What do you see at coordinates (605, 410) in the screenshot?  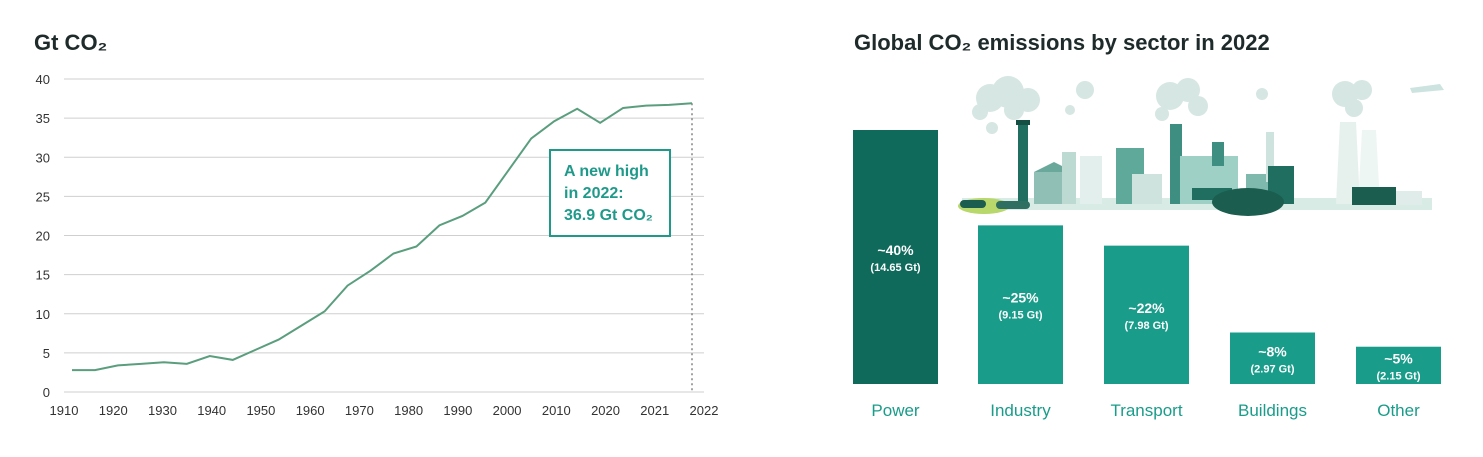 I see `x-tick-label: 2020` at bounding box center [605, 410].